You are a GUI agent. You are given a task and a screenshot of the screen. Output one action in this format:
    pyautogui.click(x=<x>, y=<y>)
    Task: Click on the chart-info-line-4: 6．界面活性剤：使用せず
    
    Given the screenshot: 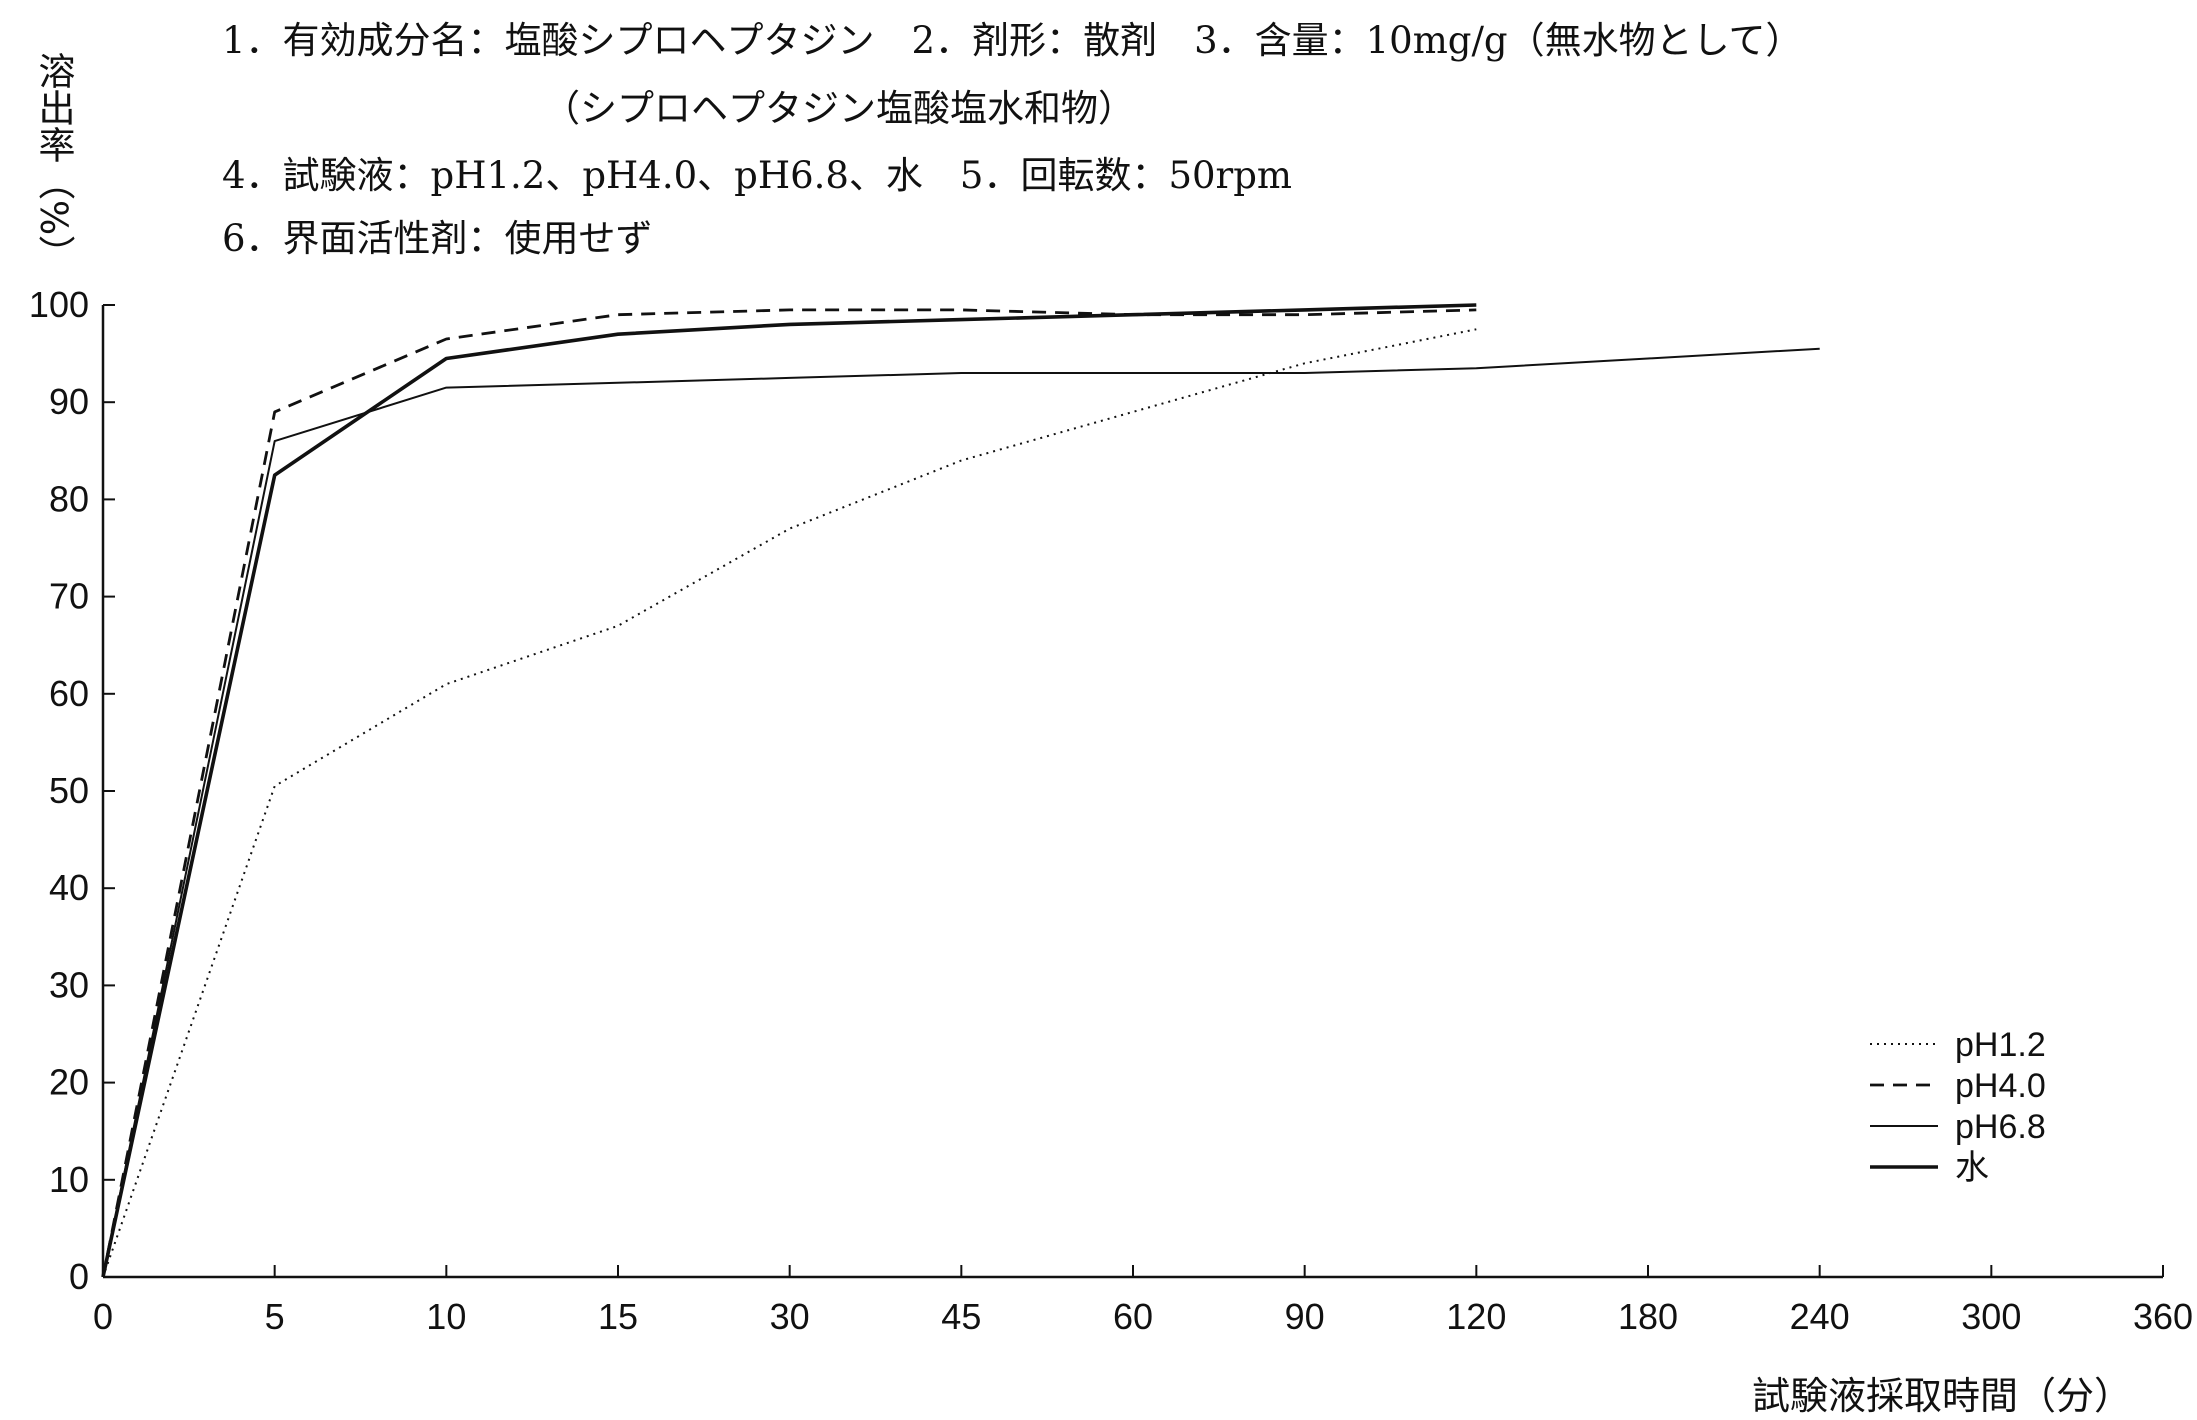 What is the action you would take?
    pyautogui.click(x=437, y=238)
    